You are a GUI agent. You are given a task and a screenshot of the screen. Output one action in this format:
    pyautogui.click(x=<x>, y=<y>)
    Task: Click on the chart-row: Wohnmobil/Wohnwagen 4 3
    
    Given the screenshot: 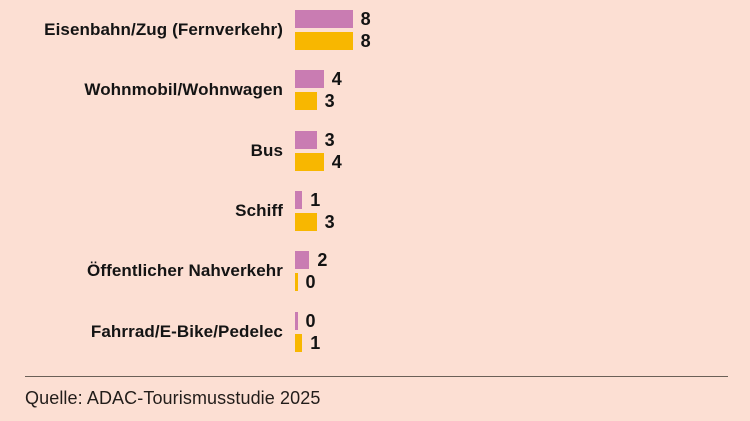 What is the action you would take?
    pyautogui.click(x=375, y=90)
    